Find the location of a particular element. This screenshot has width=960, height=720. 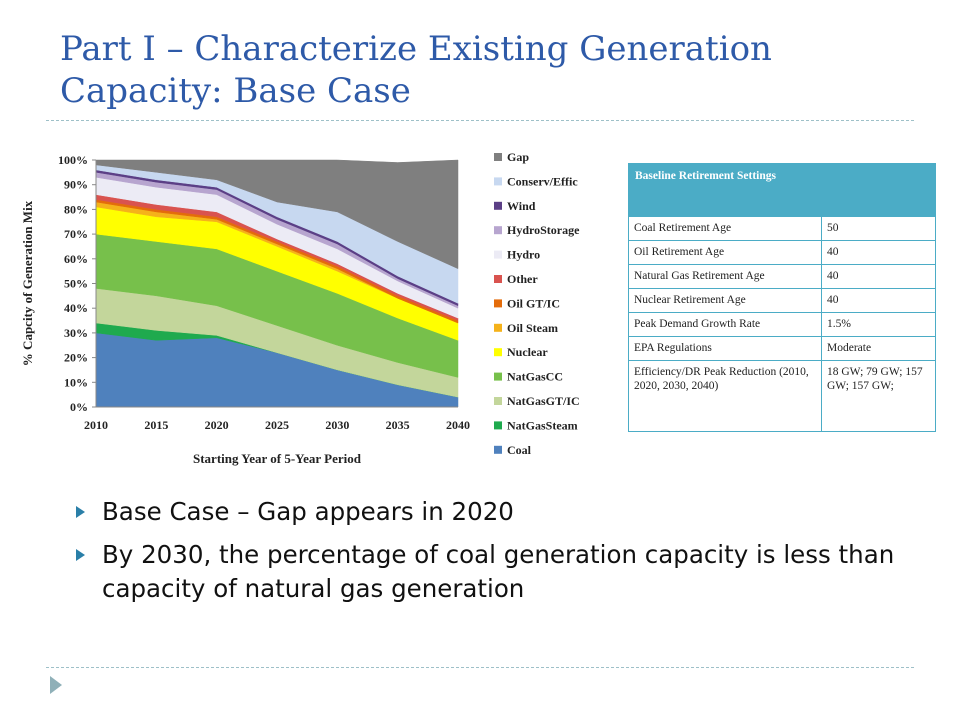

legend-label: NatGasSteam is located at coordinates (542, 425).